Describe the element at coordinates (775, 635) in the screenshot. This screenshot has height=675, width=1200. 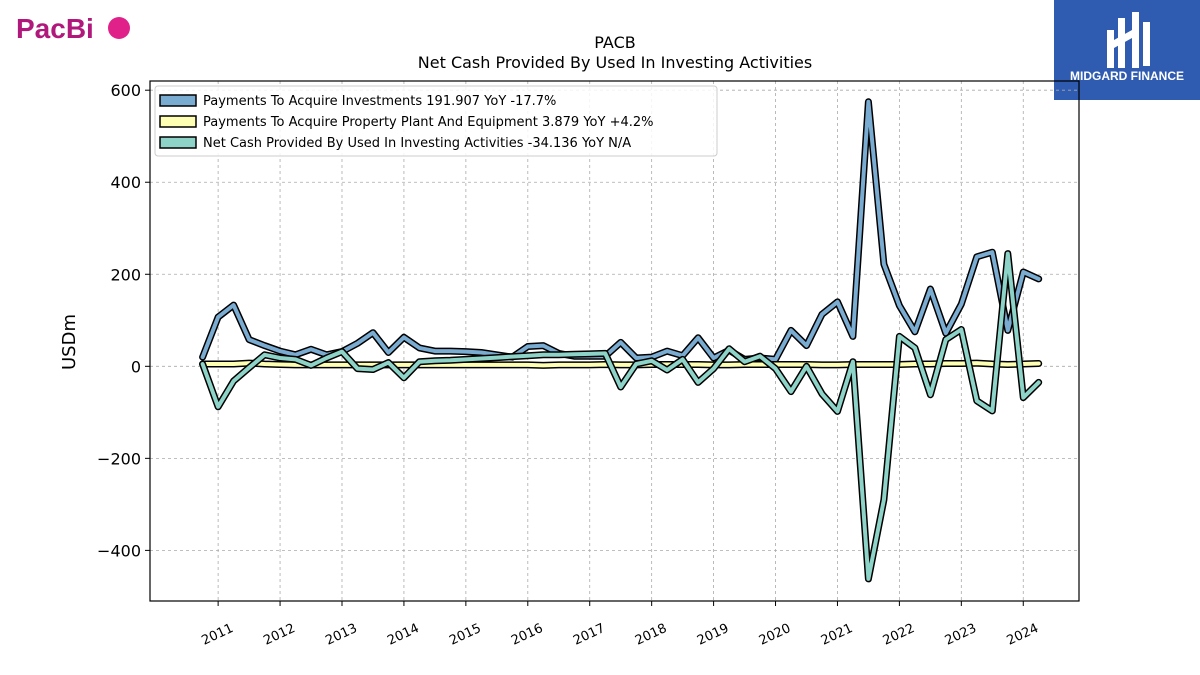
I see `x-tick-label: 2020` at that location.